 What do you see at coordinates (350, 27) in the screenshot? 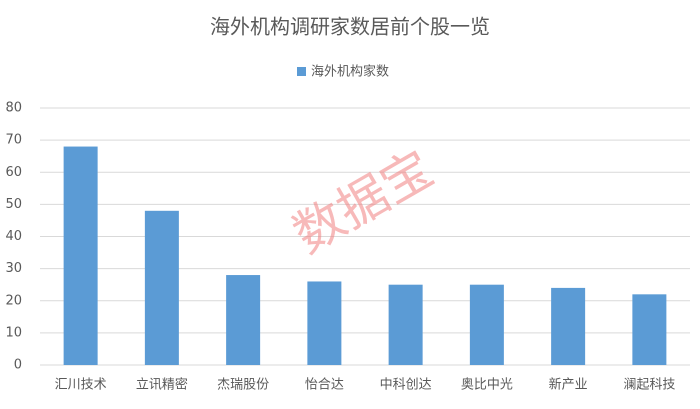
I see `chart-title: 海外机构调研家数居前个股一览` at bounding box center [350, 27].